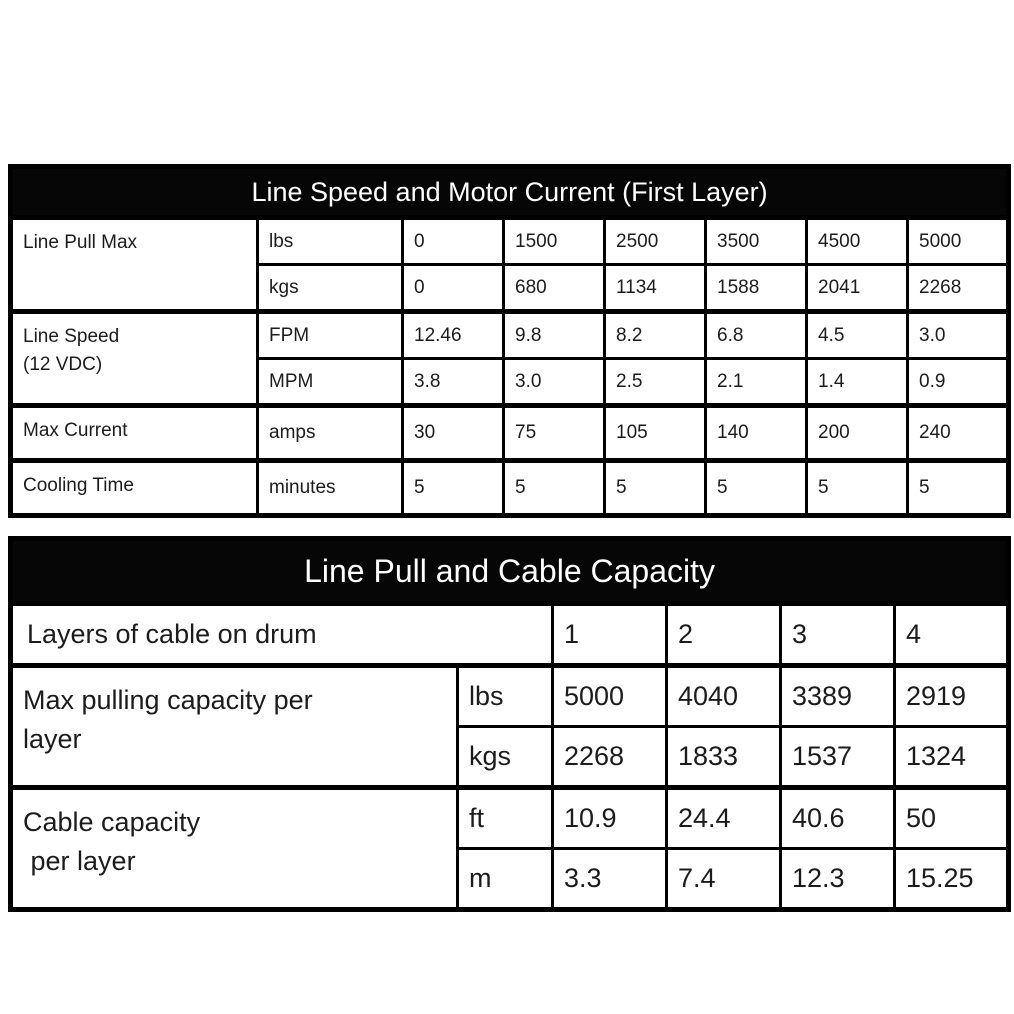 This screenshot has width=1014, height=1014. I want to click on value-cell: 1134, so click(655, 288).